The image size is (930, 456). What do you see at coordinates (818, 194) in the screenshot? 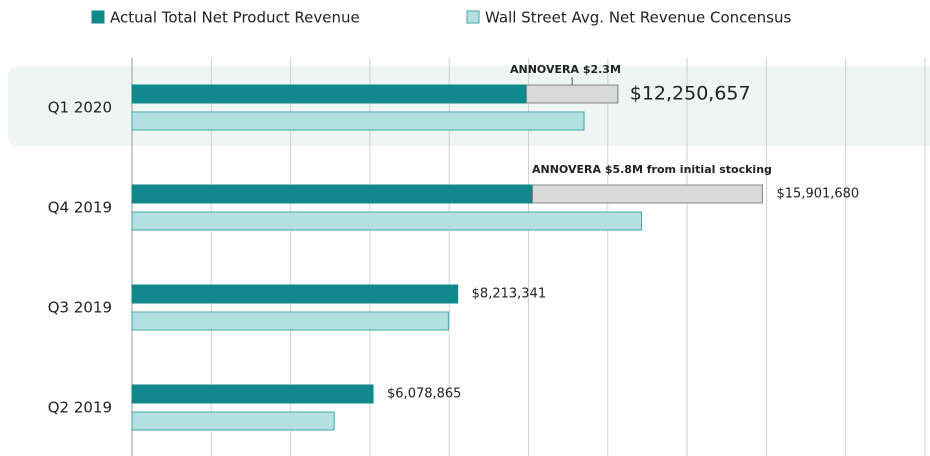
I see `value-label: $15,901,680` at bounding box center [818, 194].